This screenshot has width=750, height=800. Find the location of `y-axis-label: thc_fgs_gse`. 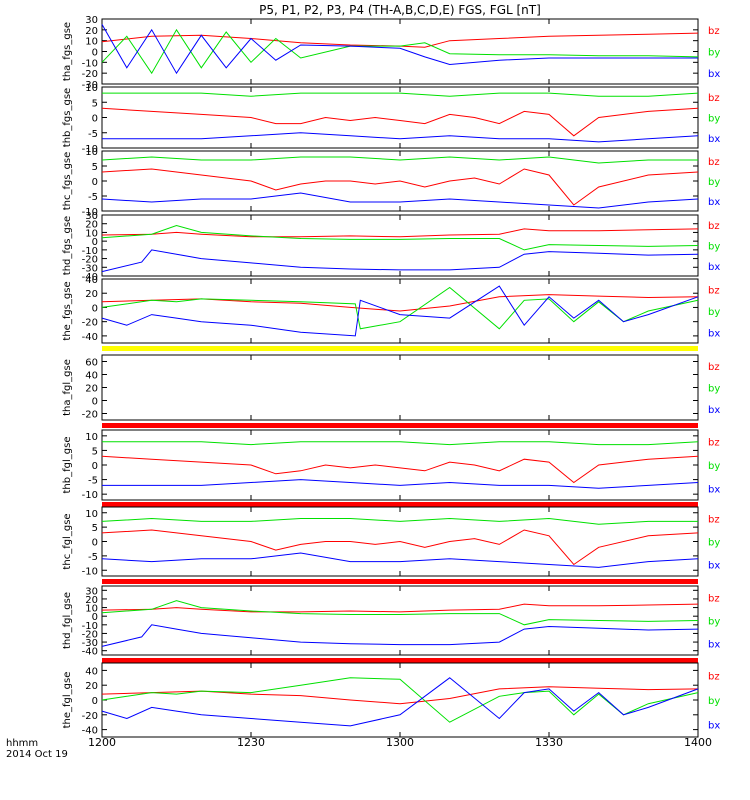

y-axis-label: thc_fgs_gse is located at coordinates (67, 181).